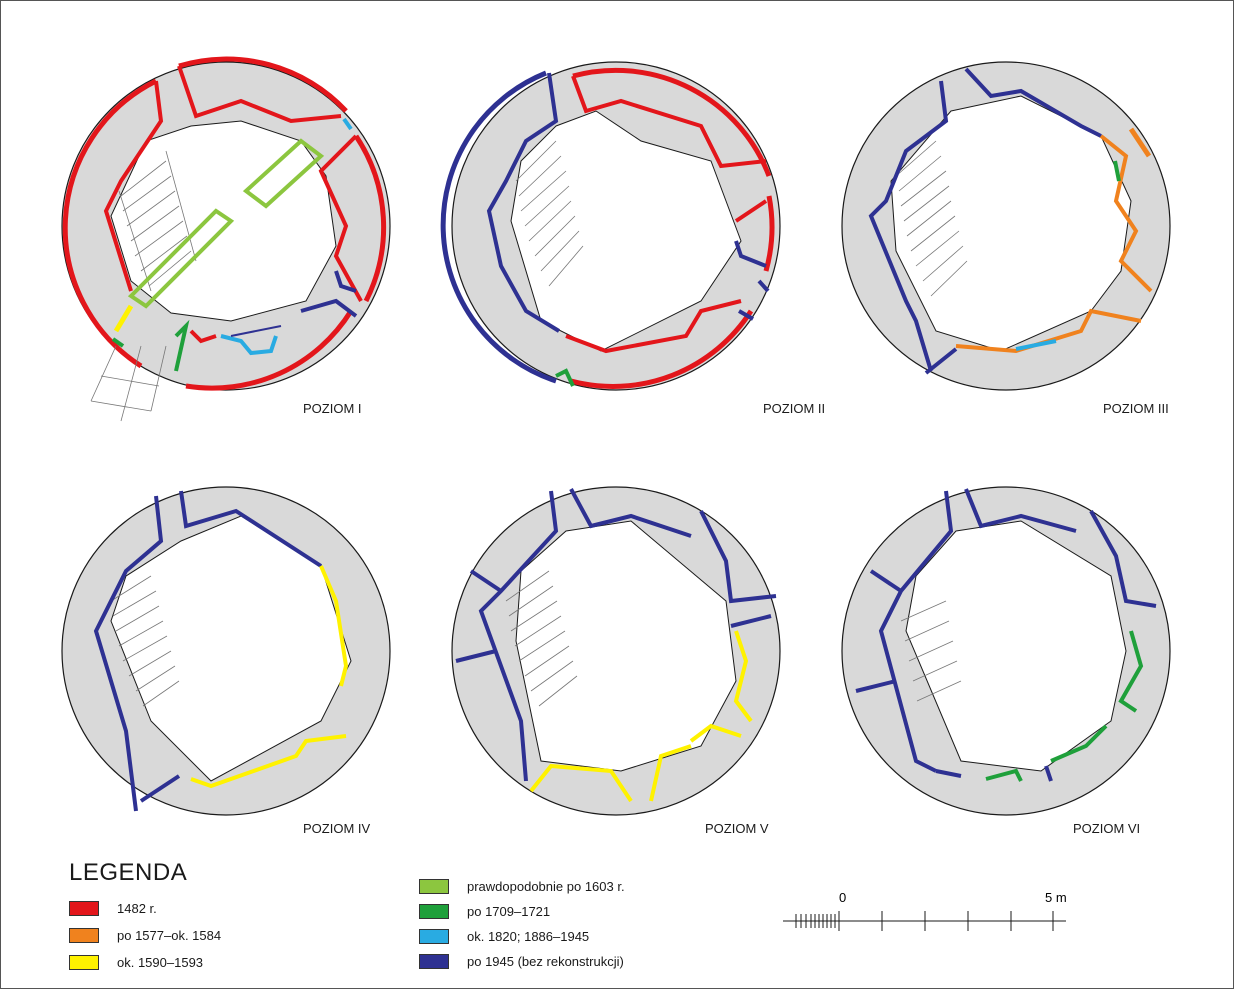  I want to click on legend-item: 1482 r., so click(113, 908).